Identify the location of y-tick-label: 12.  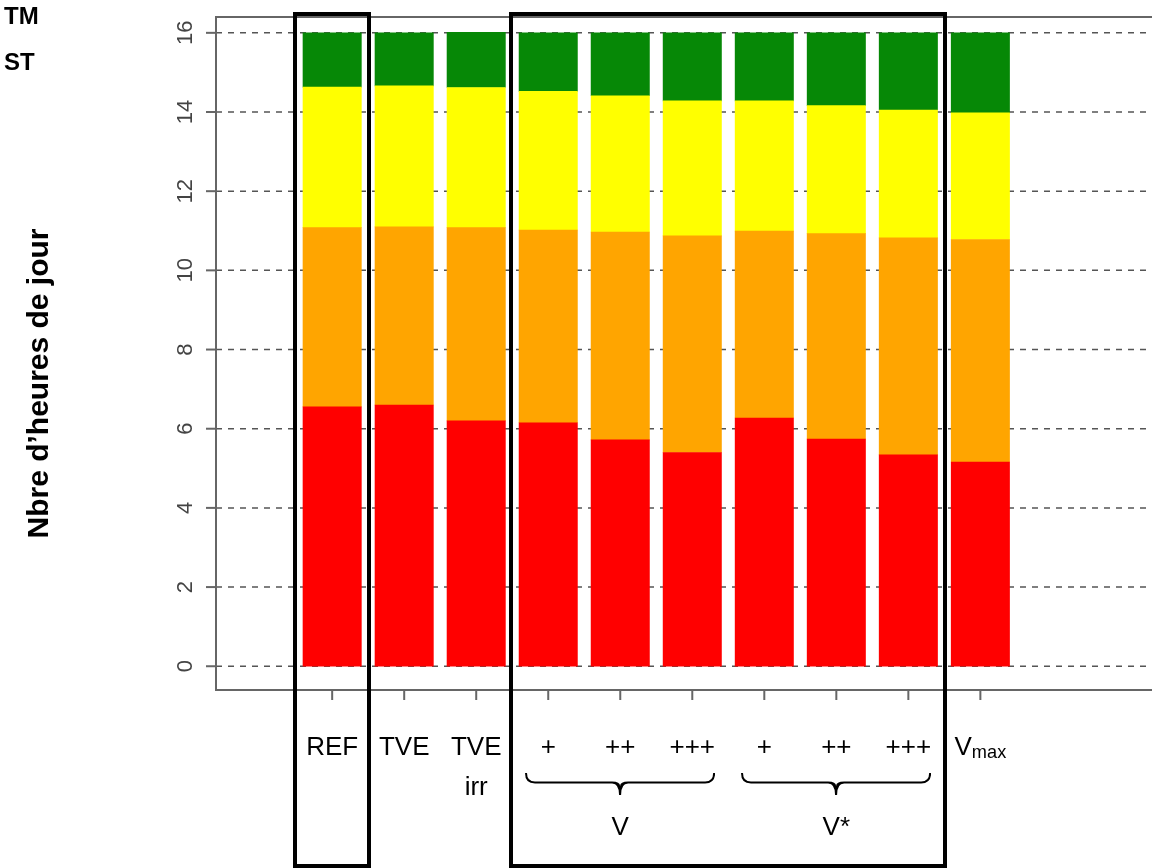
(185, 191).